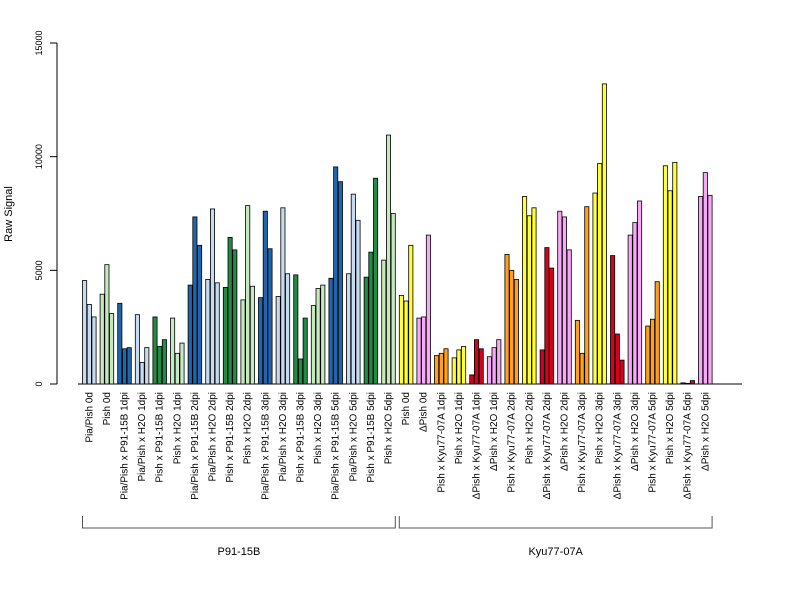 This screenshot has width=800, height=600. Describe the element at coordinates (39, 156) in the screenshot. I see `y-tick-label: 10000` at that location.